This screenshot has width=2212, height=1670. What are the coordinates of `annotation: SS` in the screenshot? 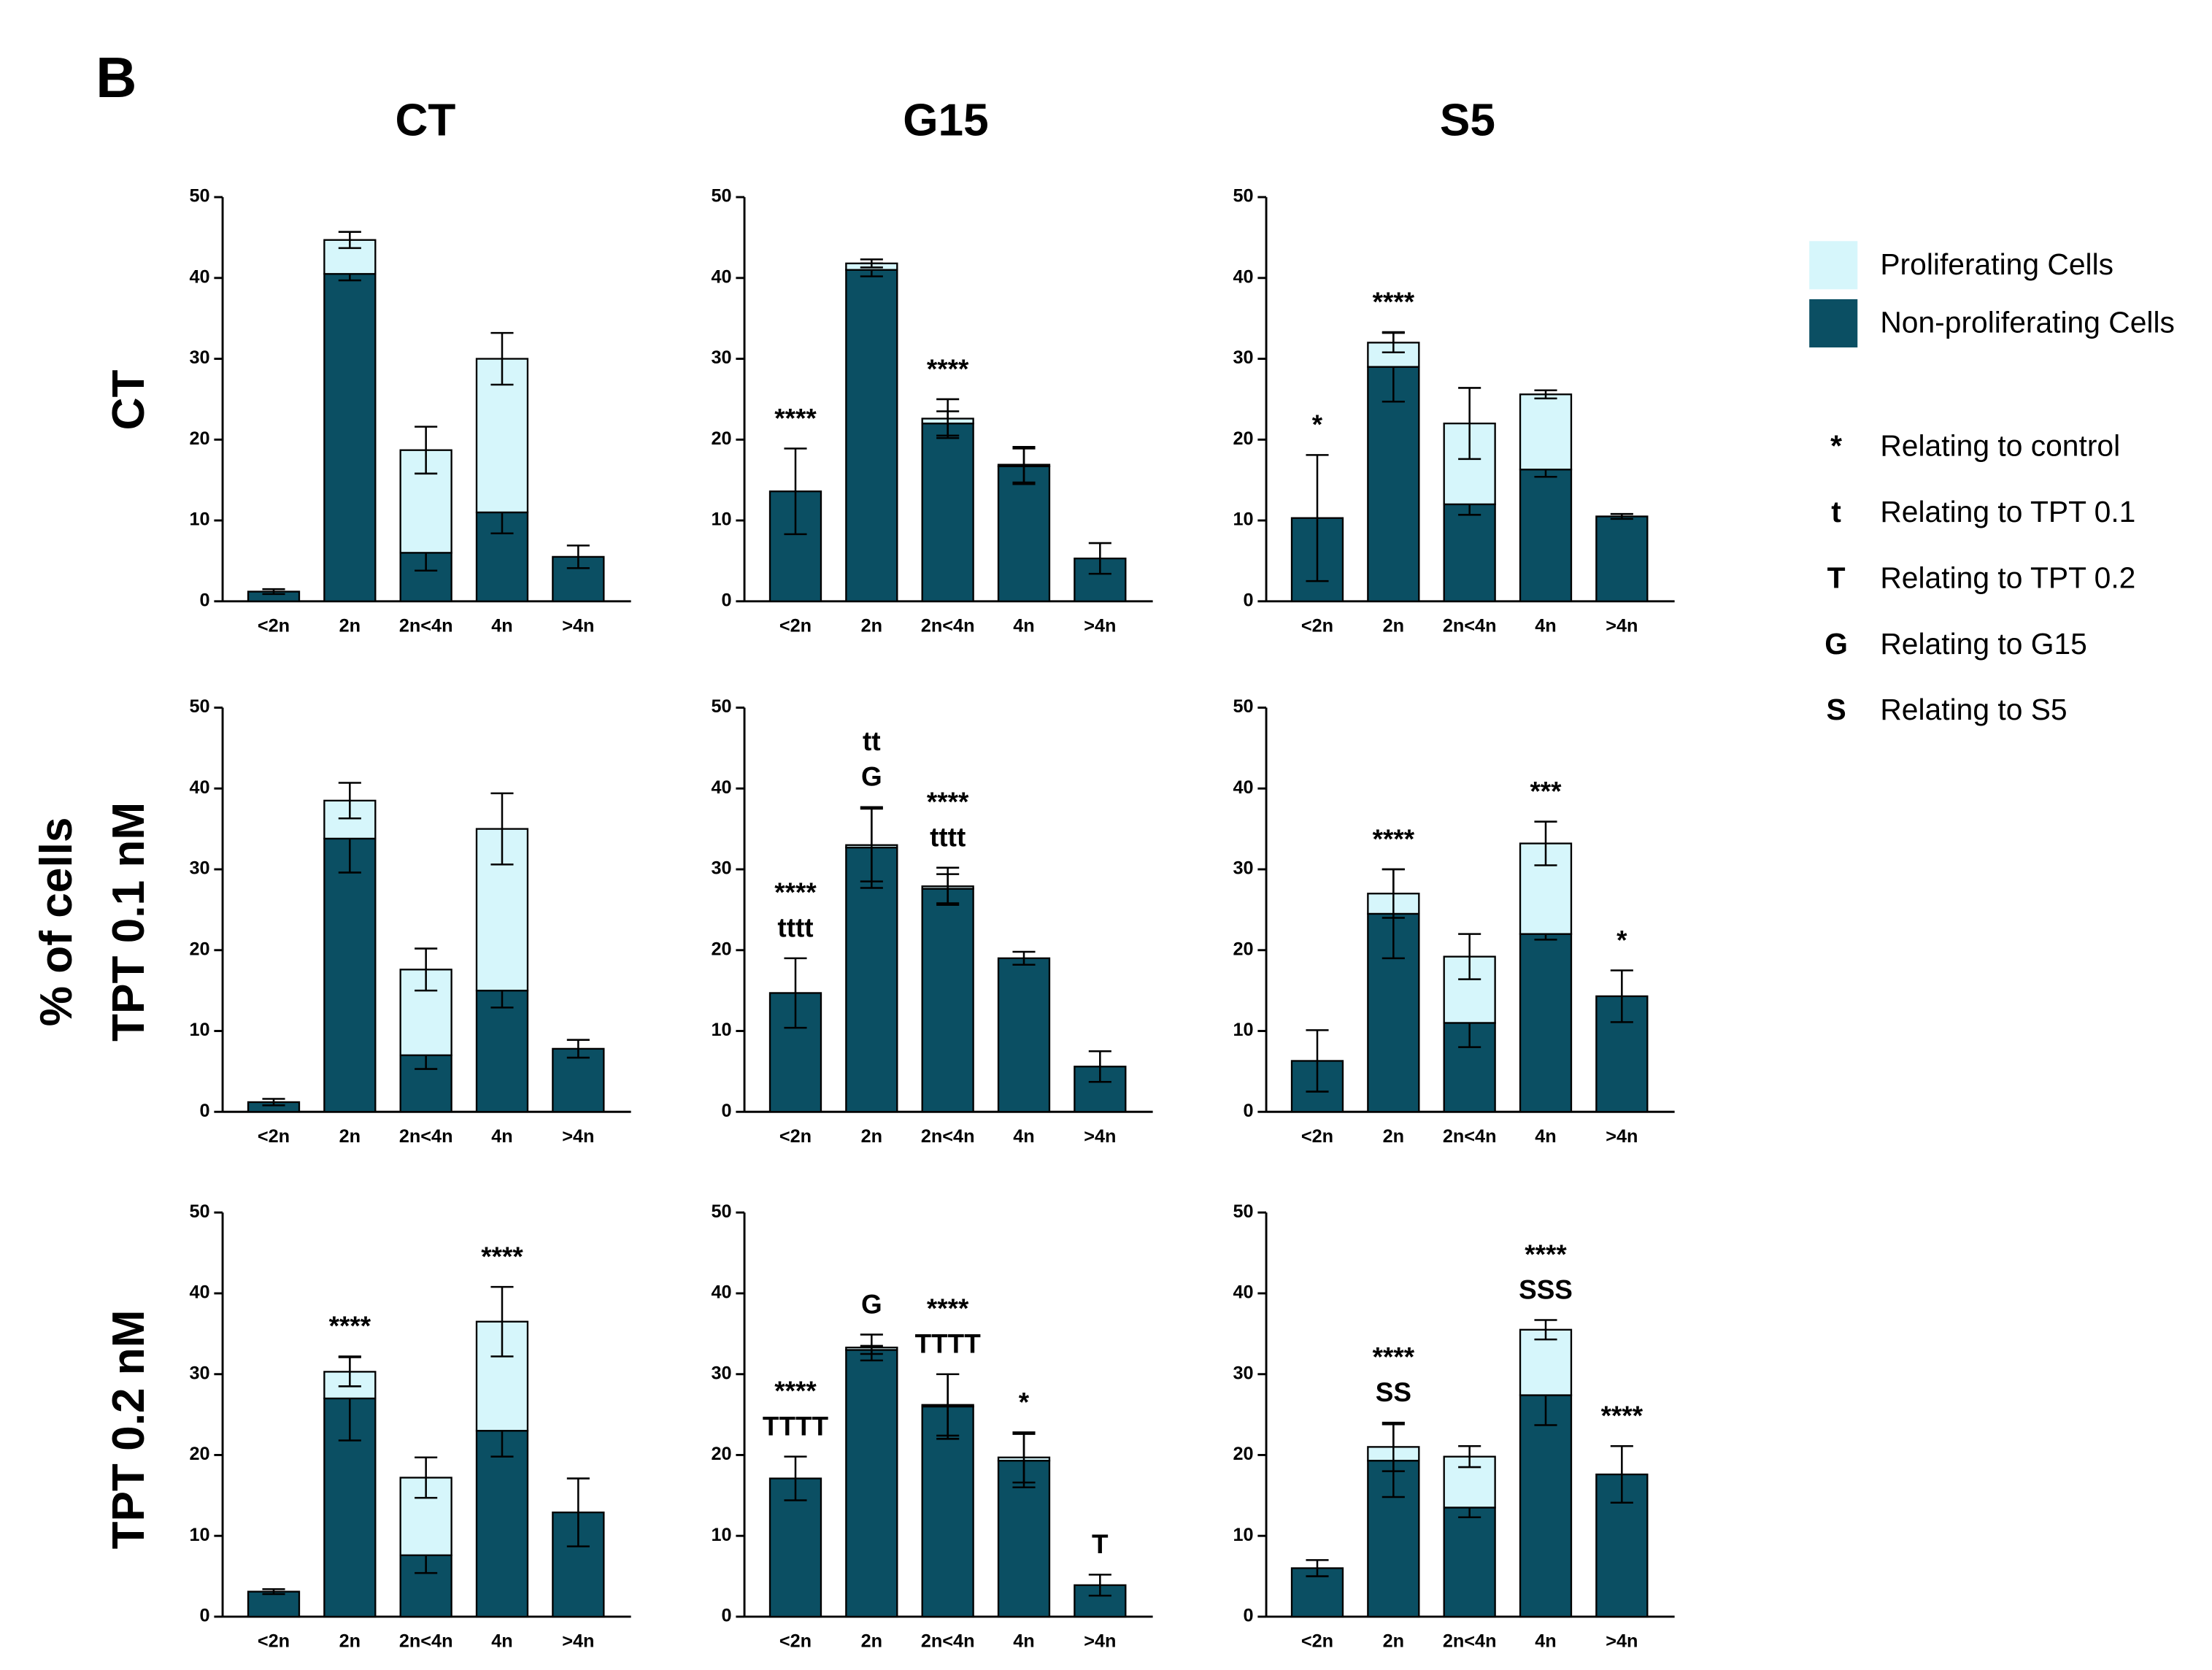 It's located at (1393, 1392).